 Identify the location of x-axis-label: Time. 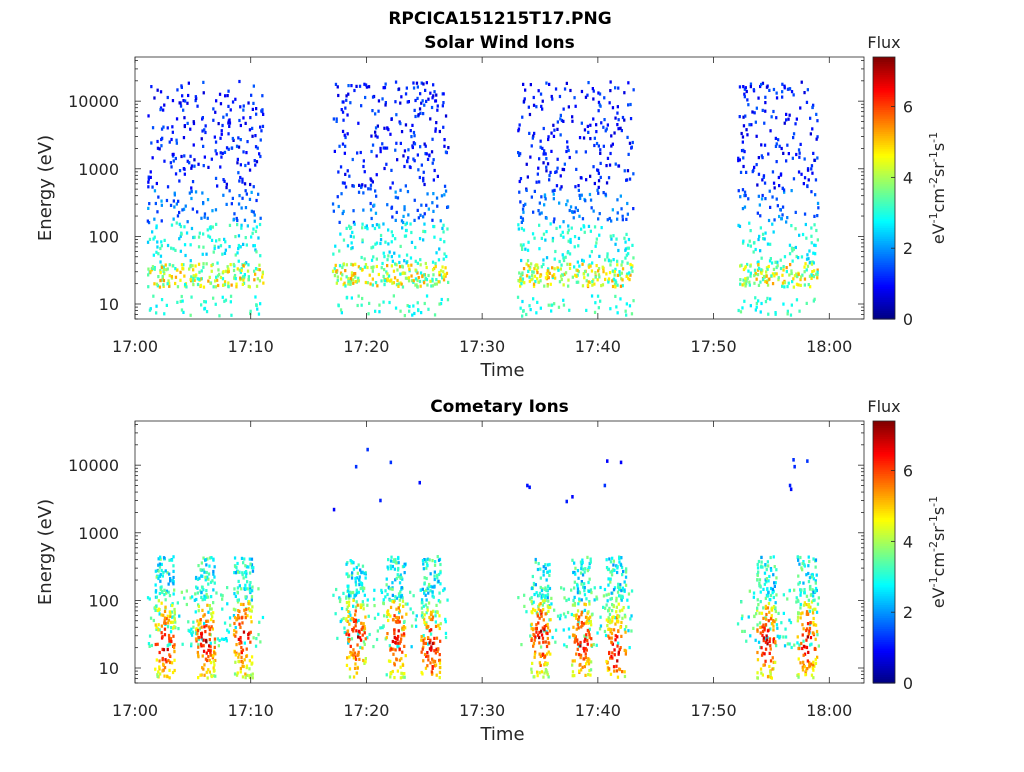
(501, 734).